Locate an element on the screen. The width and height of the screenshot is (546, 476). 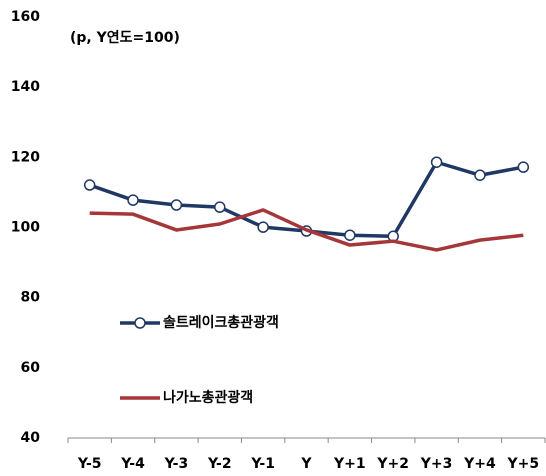
annotation: (p, Y연도=100) is located at coordinates (125, 38).